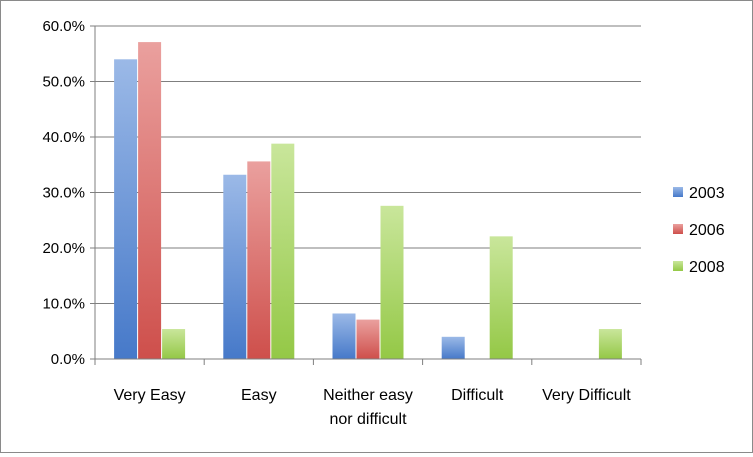 The height and width of the screenshot is (457, 753). Describe the element at coordinates (477, 395) in the screenshot. I see `x-category-label: Difficult` at that location.